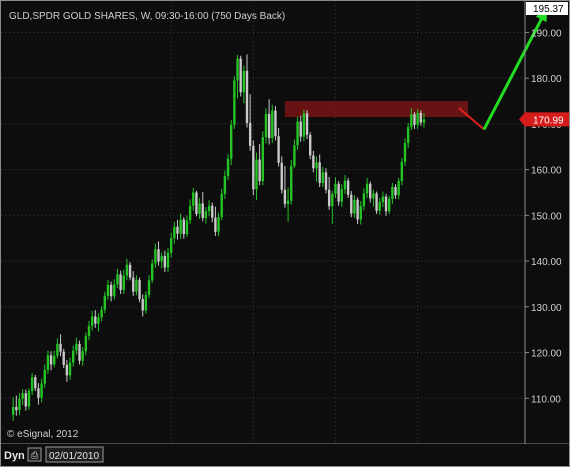  What do you see at coordinates (546, 262) in the screenshot?
I see `y-tick-label: 140.00` at bounding box center [546, 262].